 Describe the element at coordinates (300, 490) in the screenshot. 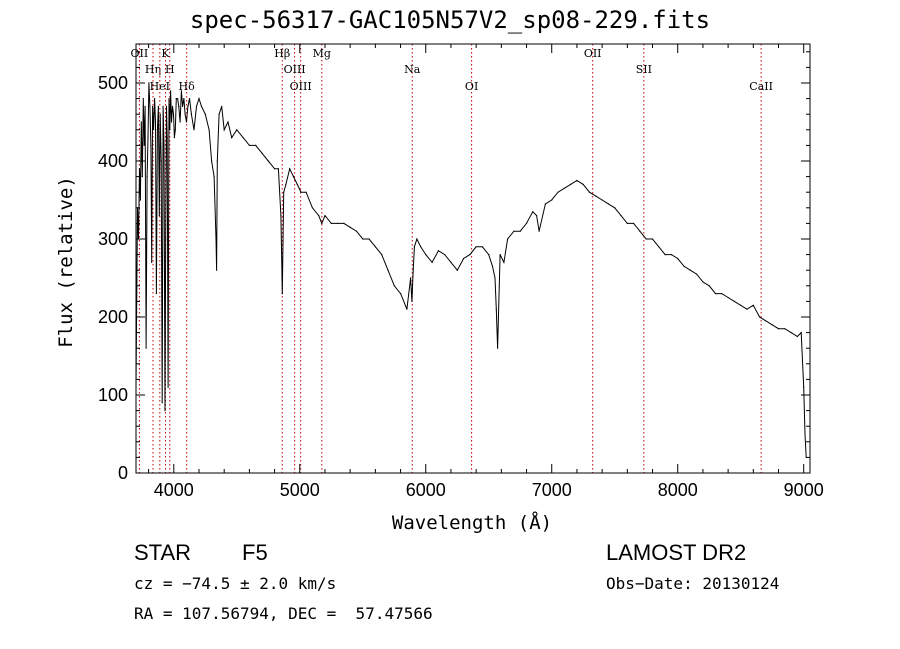

I see `x-tick-label: 5000` at that location.